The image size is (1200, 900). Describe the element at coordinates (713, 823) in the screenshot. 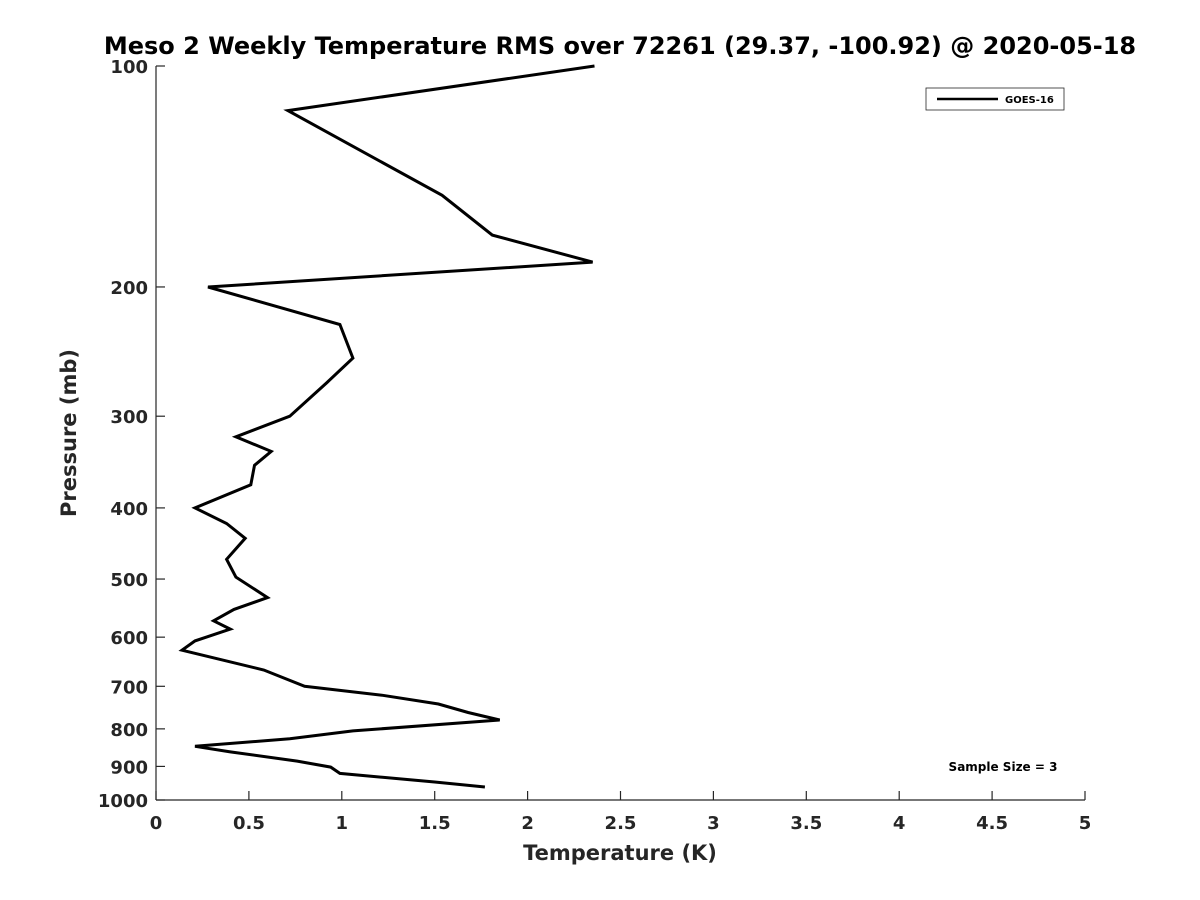

I see `x-tick-label: 3` at that location.